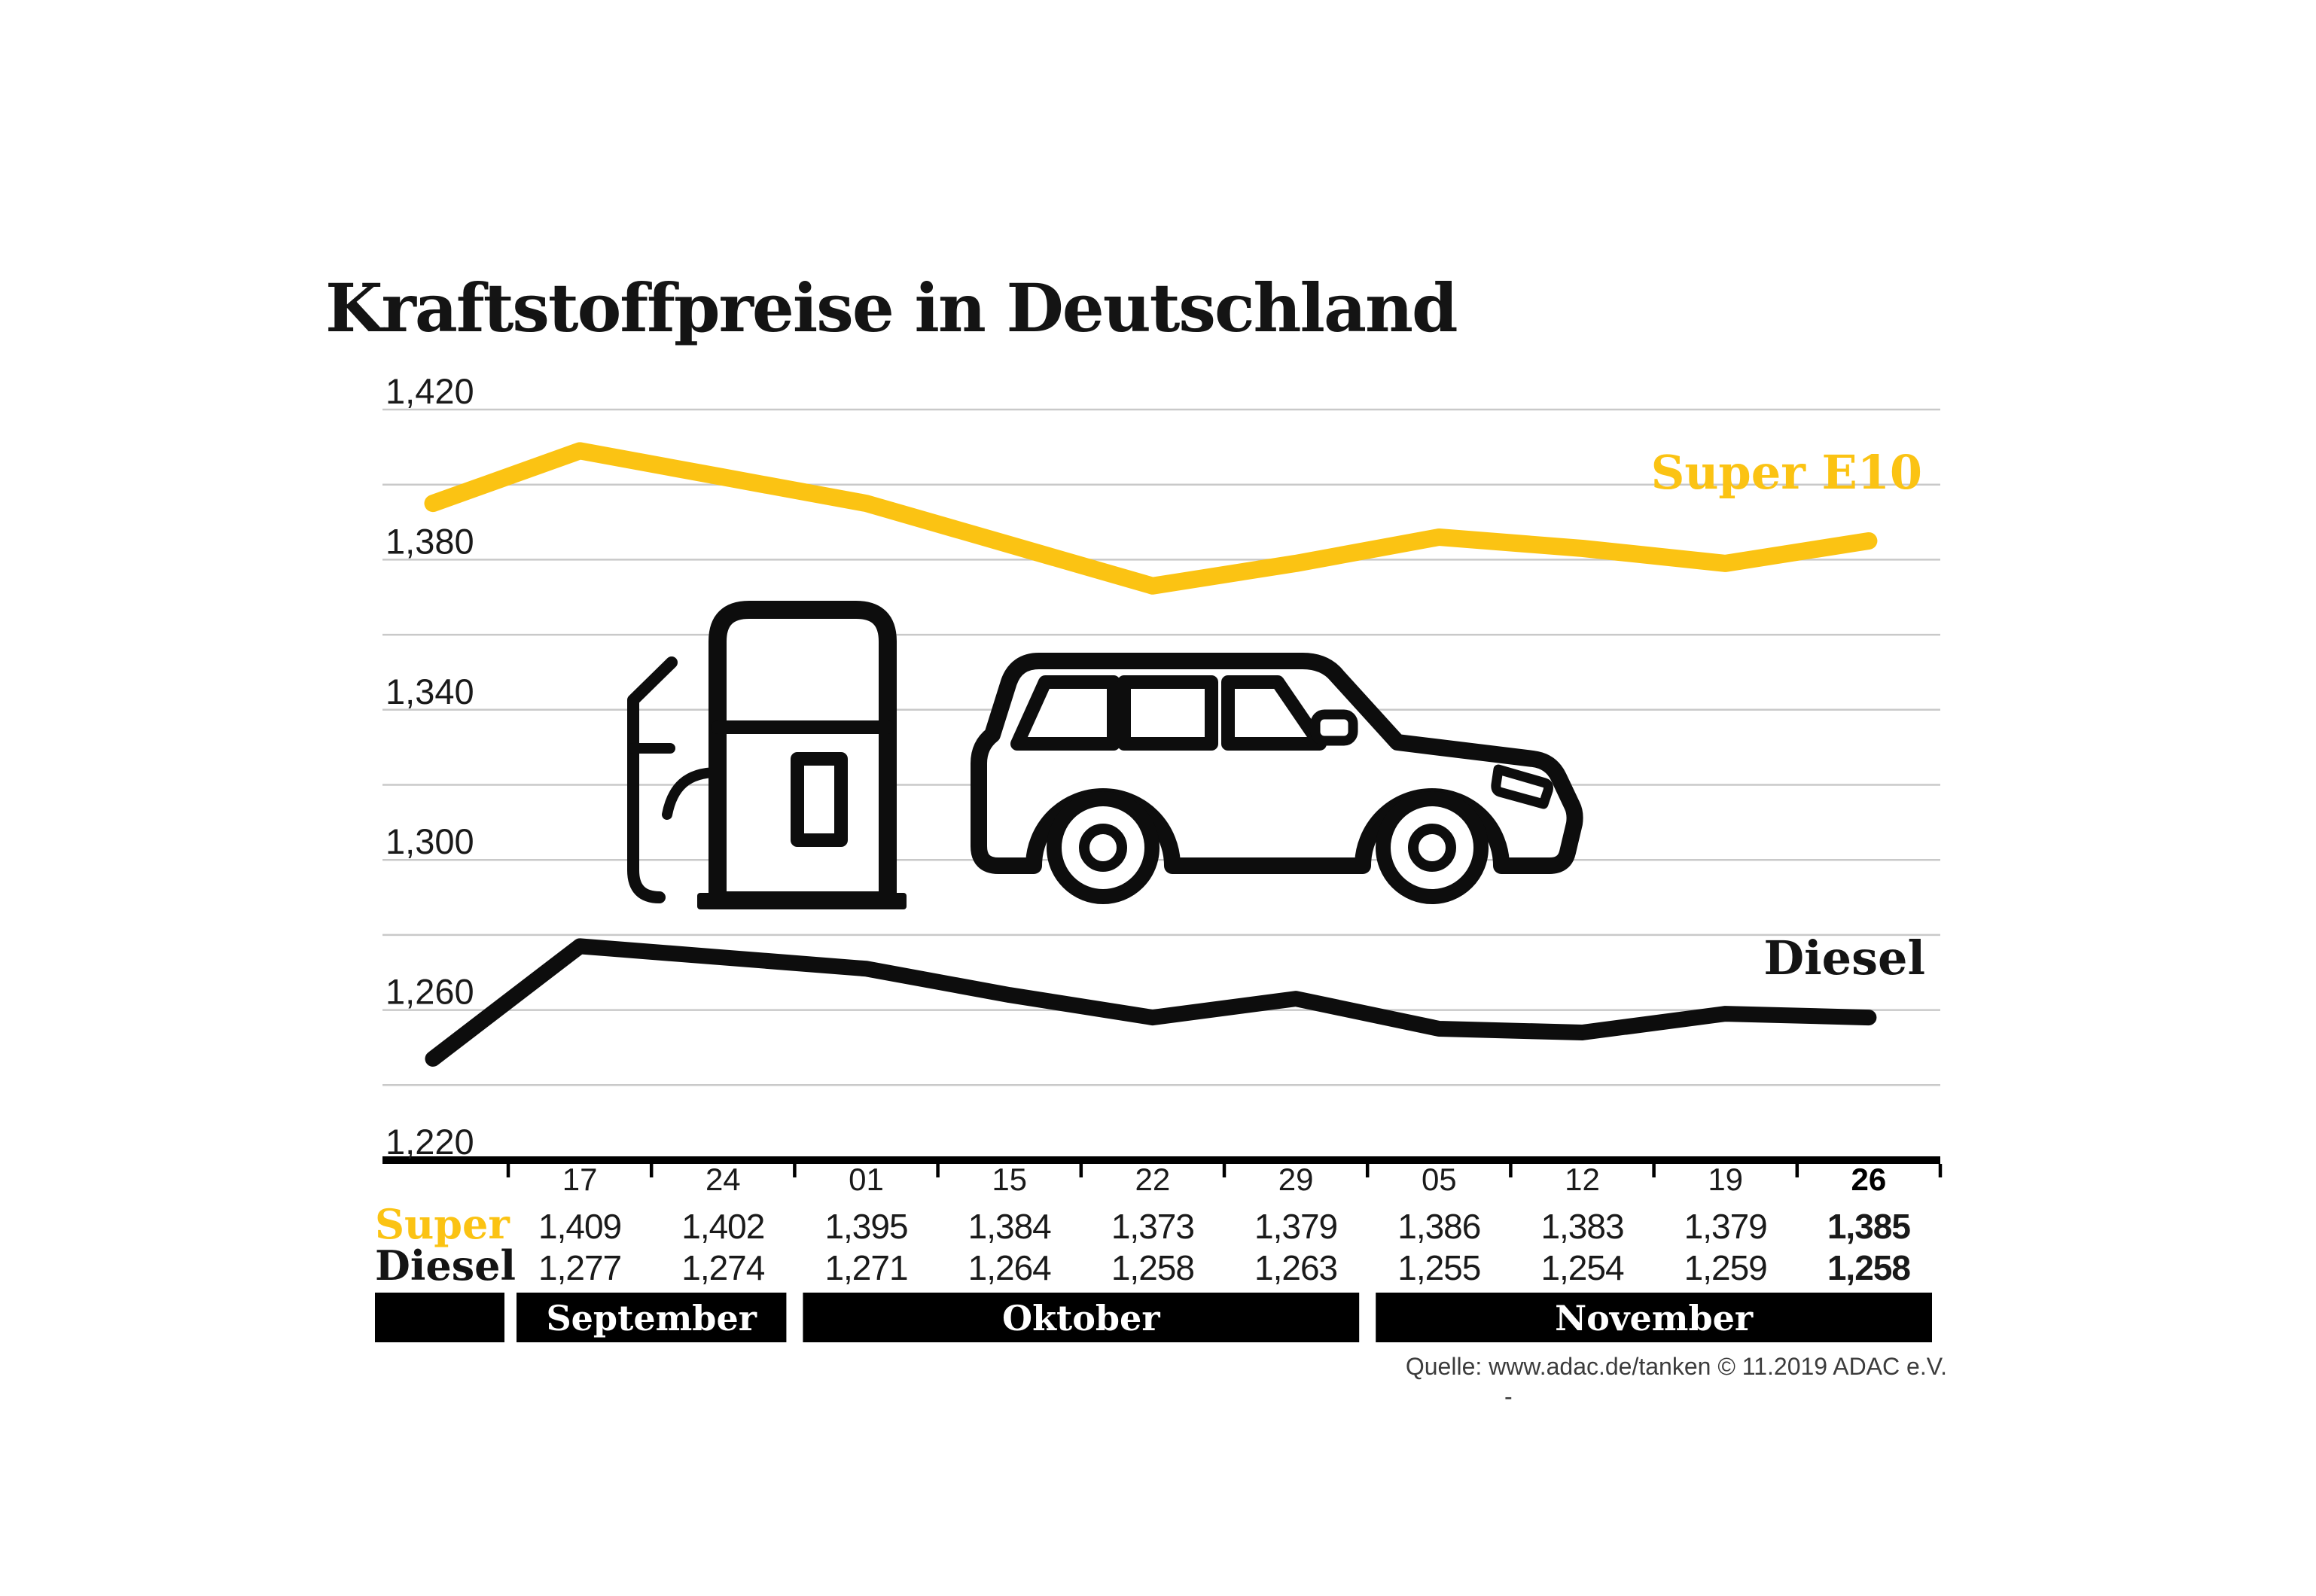 Image resolution: width=2316 pixels, height=1596 pixels. What do you see at coordinates (429, 841) in the screenshot?
I see `y-axis-label: 1,300` at bounding box center [429, 841].